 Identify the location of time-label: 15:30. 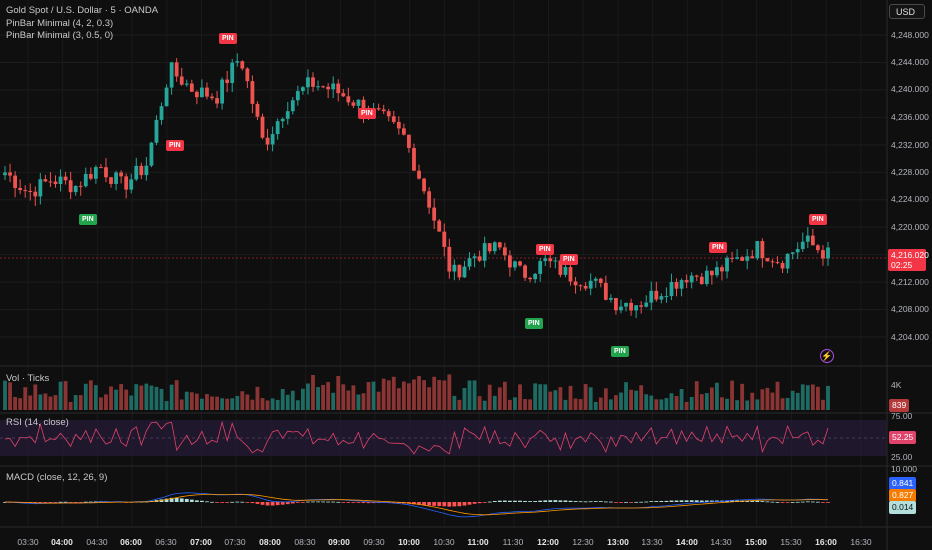
(791, 542).